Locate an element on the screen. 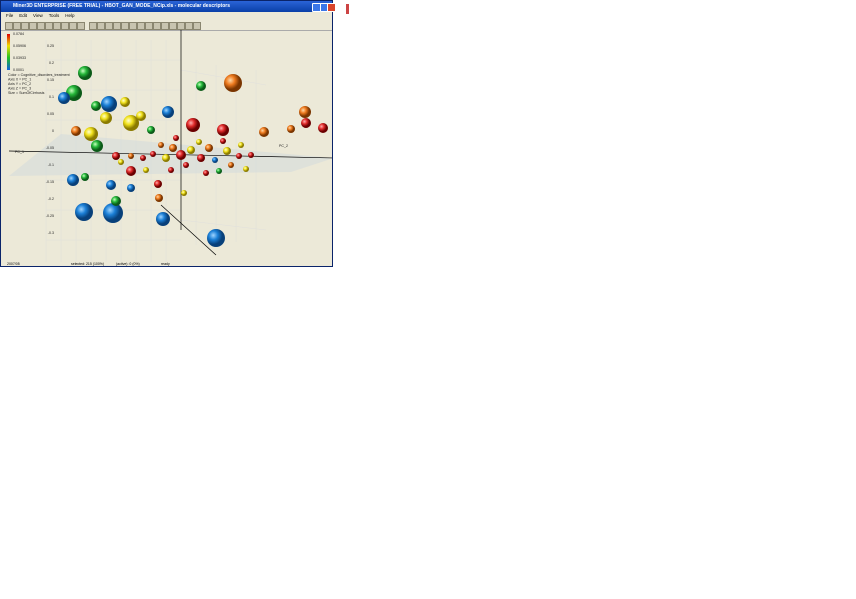 This screenshot has height=599, width=856. y-tick-label: -0.25 is located at coordinates (50, 216).